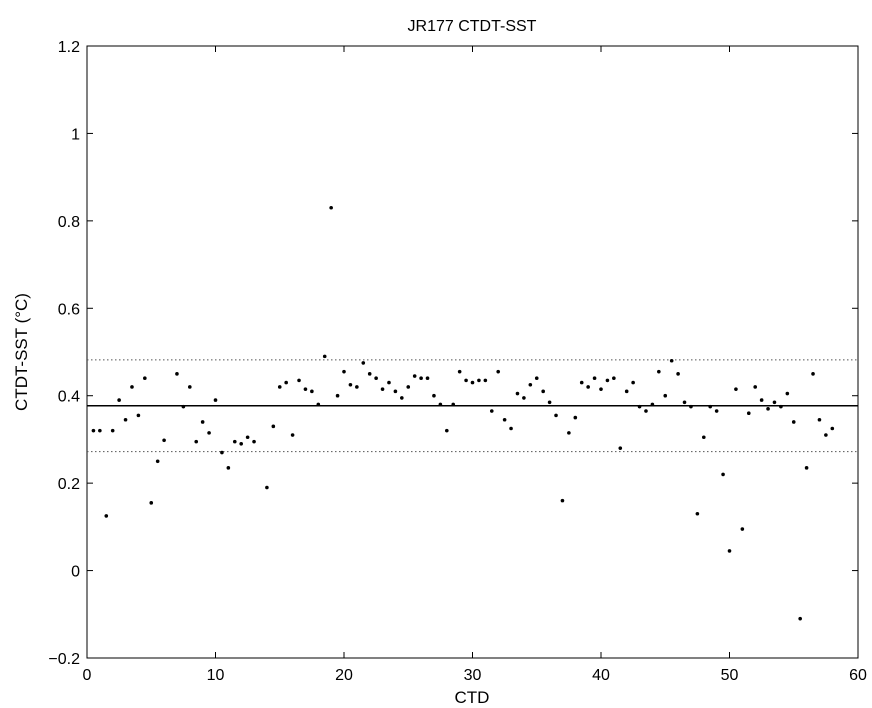 The image size is (872, 708). Describe the element at coordinates (601, 675) in the screenshot. I see `x-tick-label: 40` at that location.